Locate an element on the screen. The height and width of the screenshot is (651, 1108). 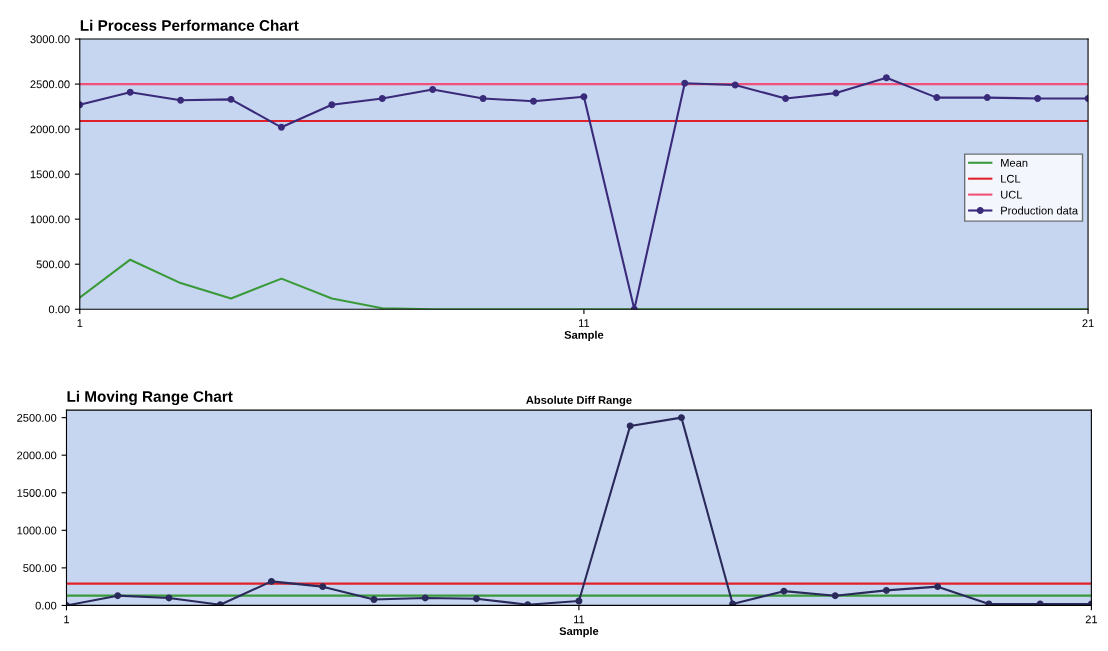
legend-label: Production data is located at coordinates (1040, 210).